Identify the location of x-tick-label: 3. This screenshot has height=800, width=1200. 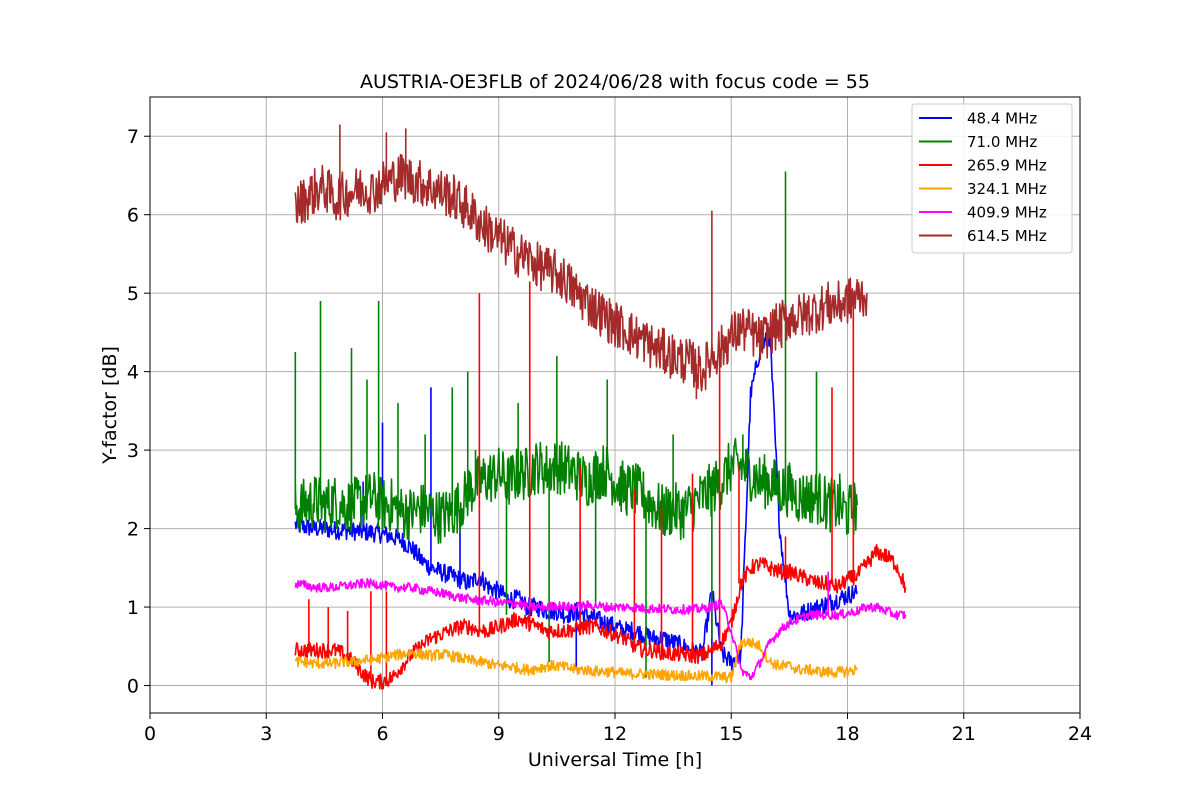
(266, 734).